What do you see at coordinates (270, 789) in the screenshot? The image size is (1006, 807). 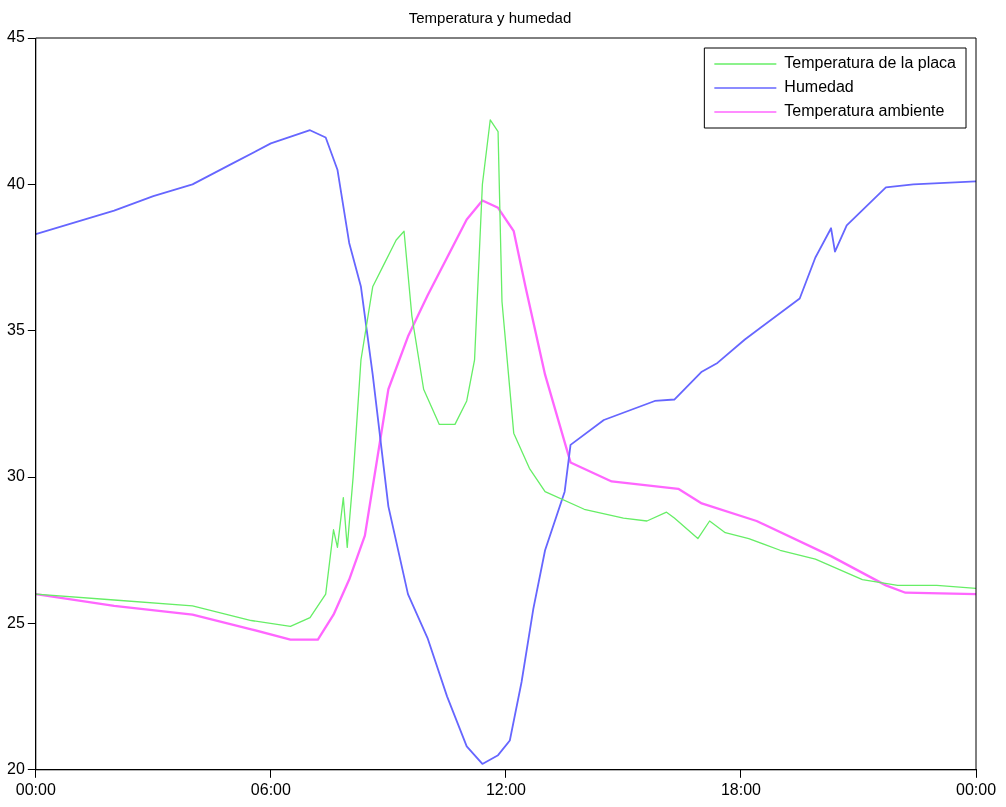 I see `x-tick-label: 06:00` at bounding box center [270, 789].